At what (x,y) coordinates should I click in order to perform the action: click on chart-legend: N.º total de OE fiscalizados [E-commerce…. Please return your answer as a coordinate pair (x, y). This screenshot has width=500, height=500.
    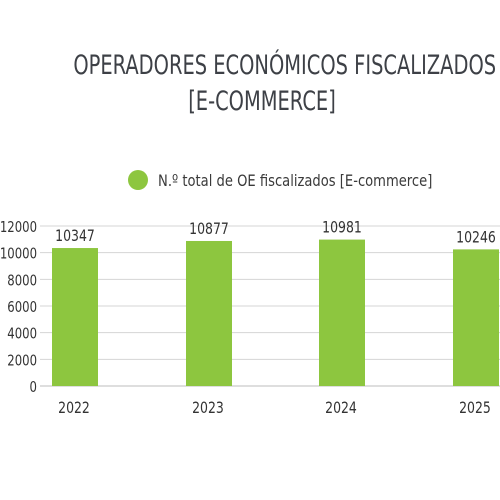
    Looking at the image, I should click on (310, 180).